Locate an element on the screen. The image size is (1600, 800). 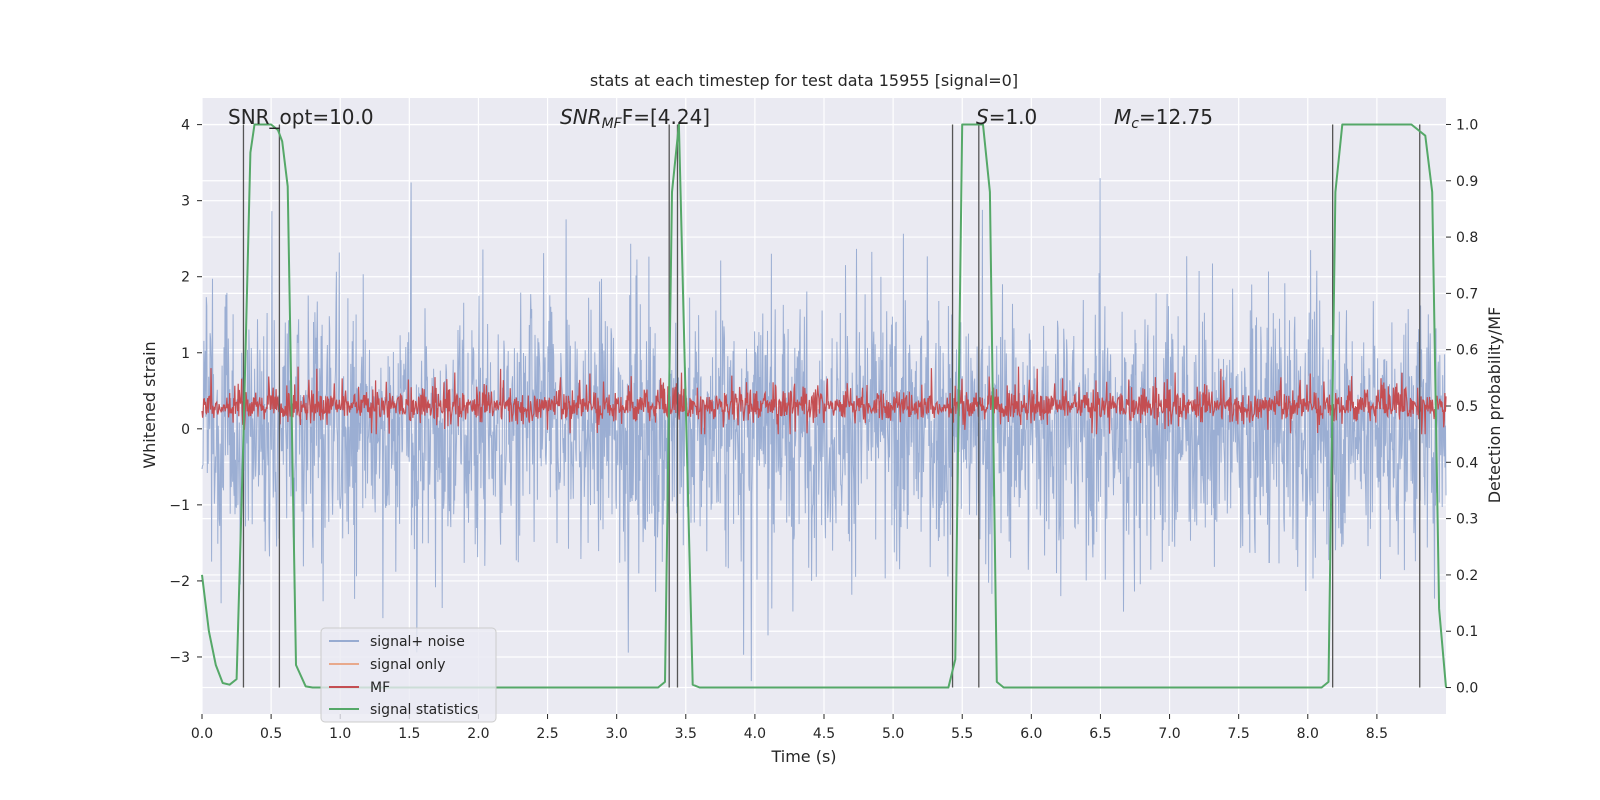
legend-label-signal-only: signal only is located at coordinates (407, 665).